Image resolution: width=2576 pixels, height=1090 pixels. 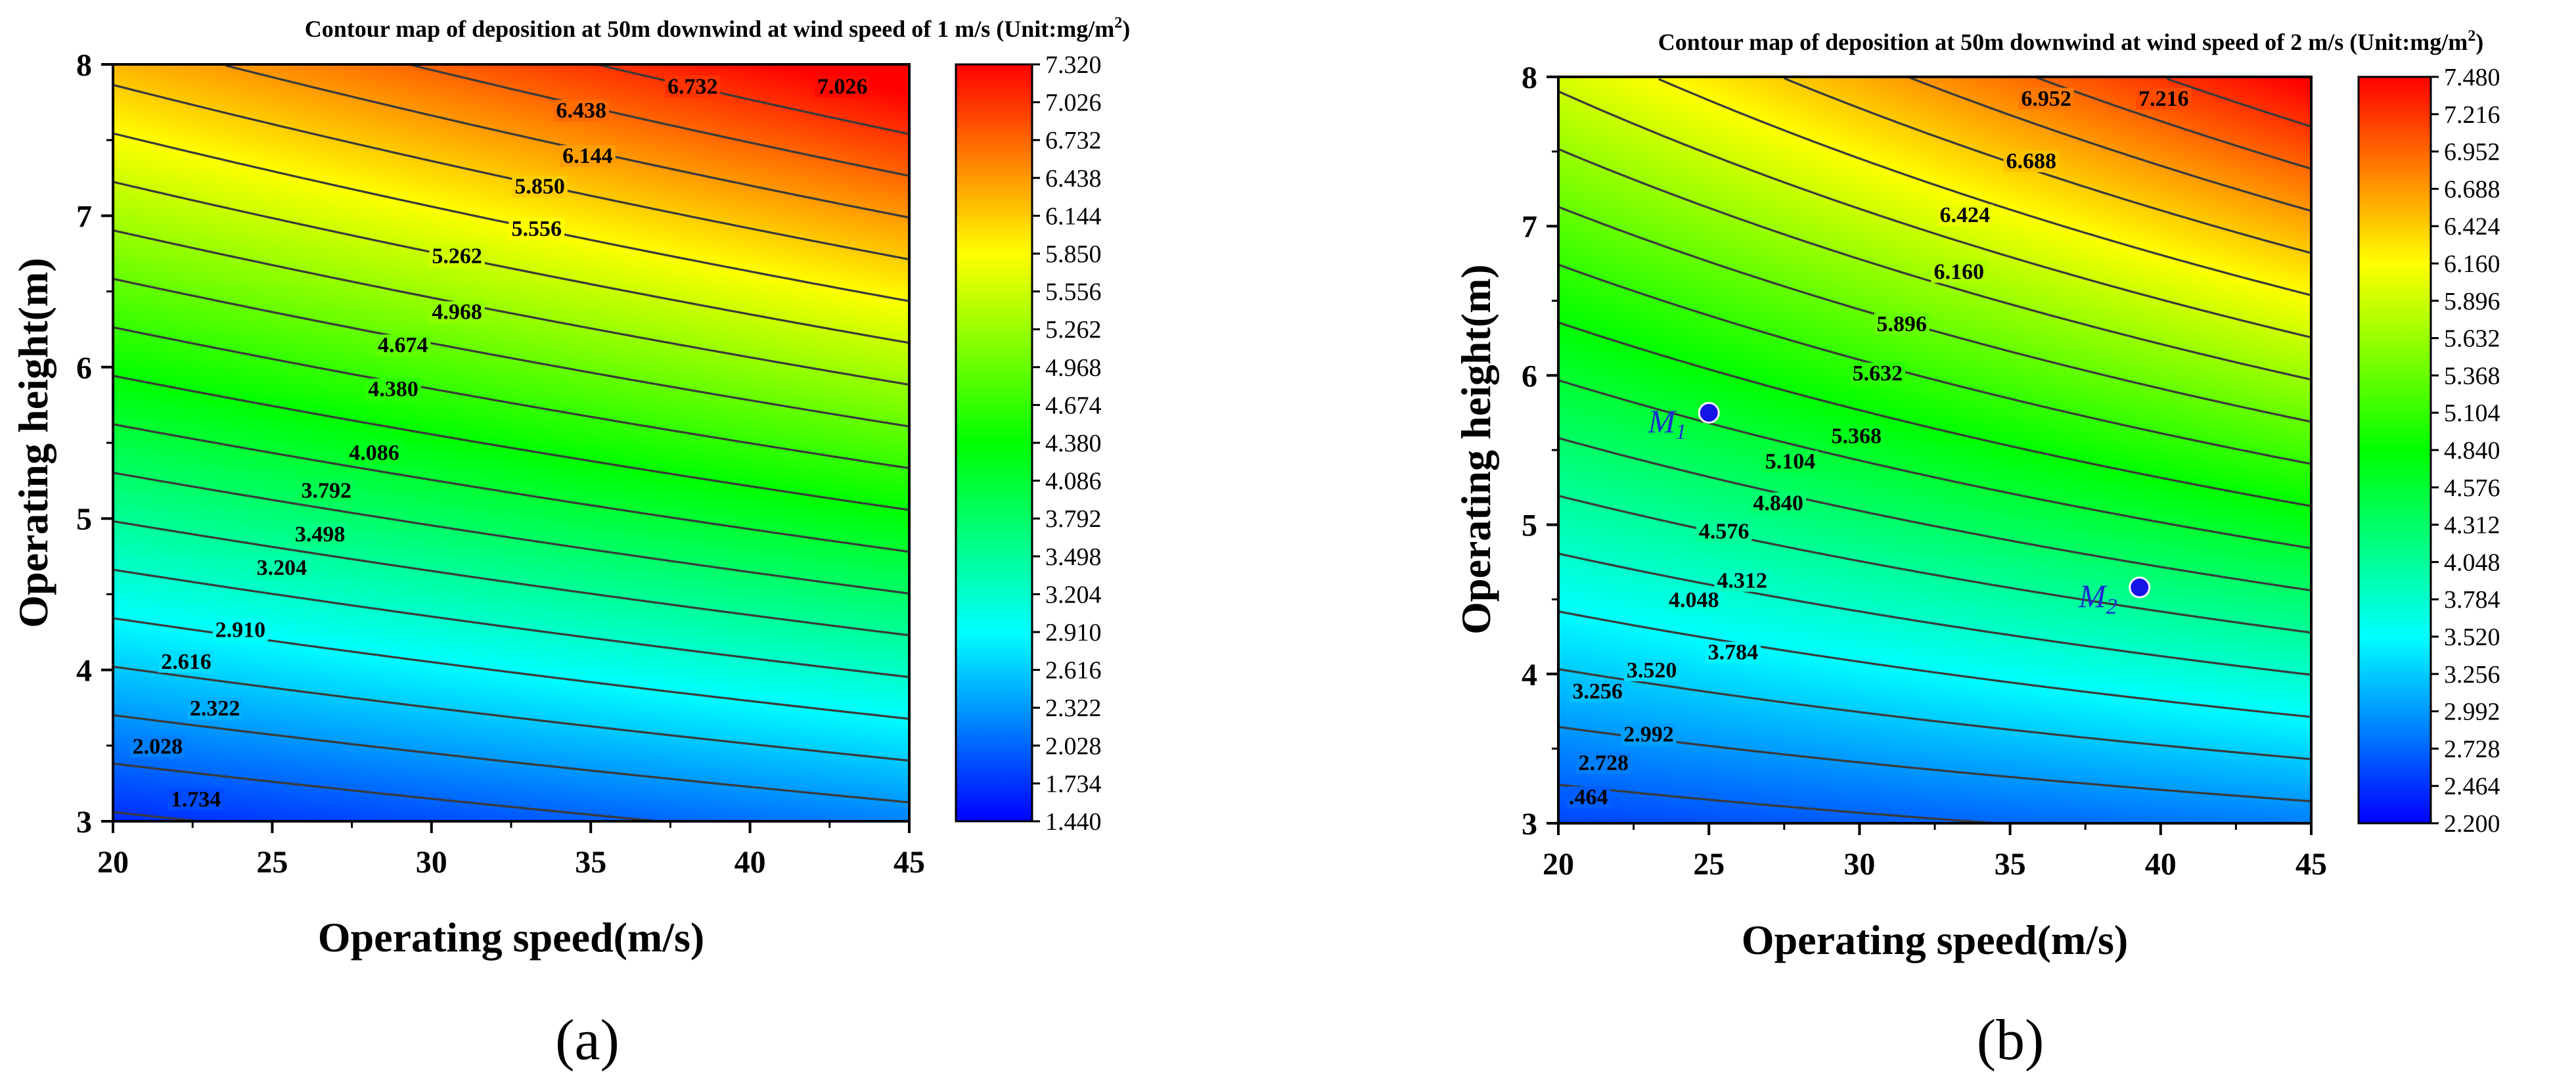 What do you see at coordinates (2472, 226) in the screenshot?
I see `colorbar-tick-label: 6.424` at bounding box center [2472, 226].